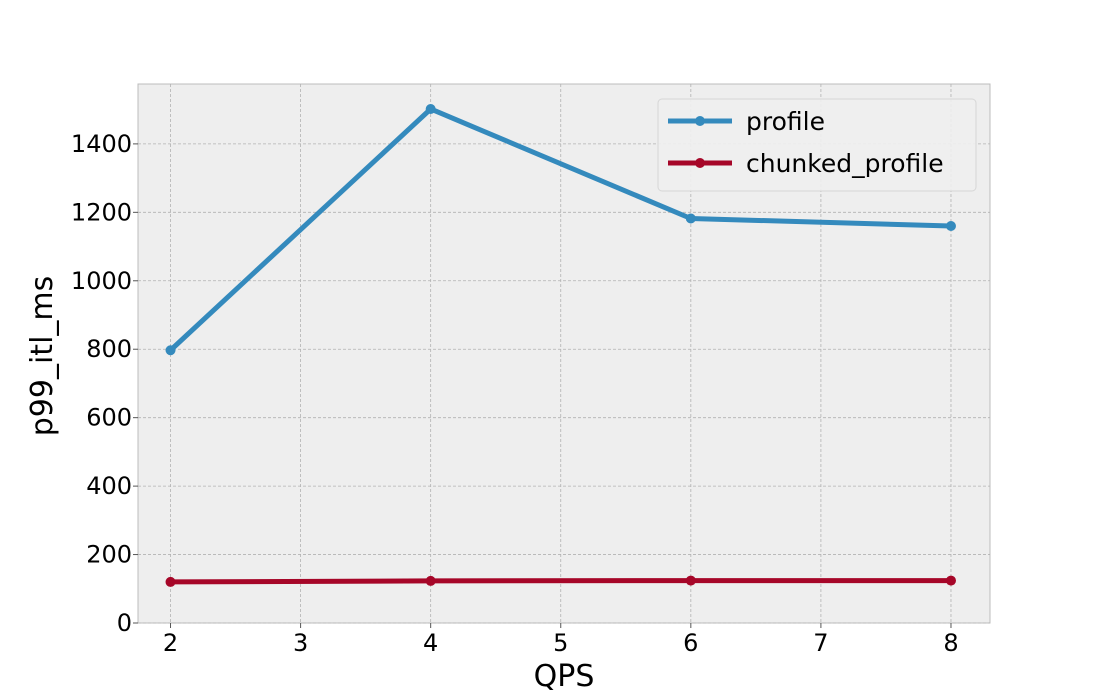  I want to click on legend-label-profile: profile, so click(785, 121).